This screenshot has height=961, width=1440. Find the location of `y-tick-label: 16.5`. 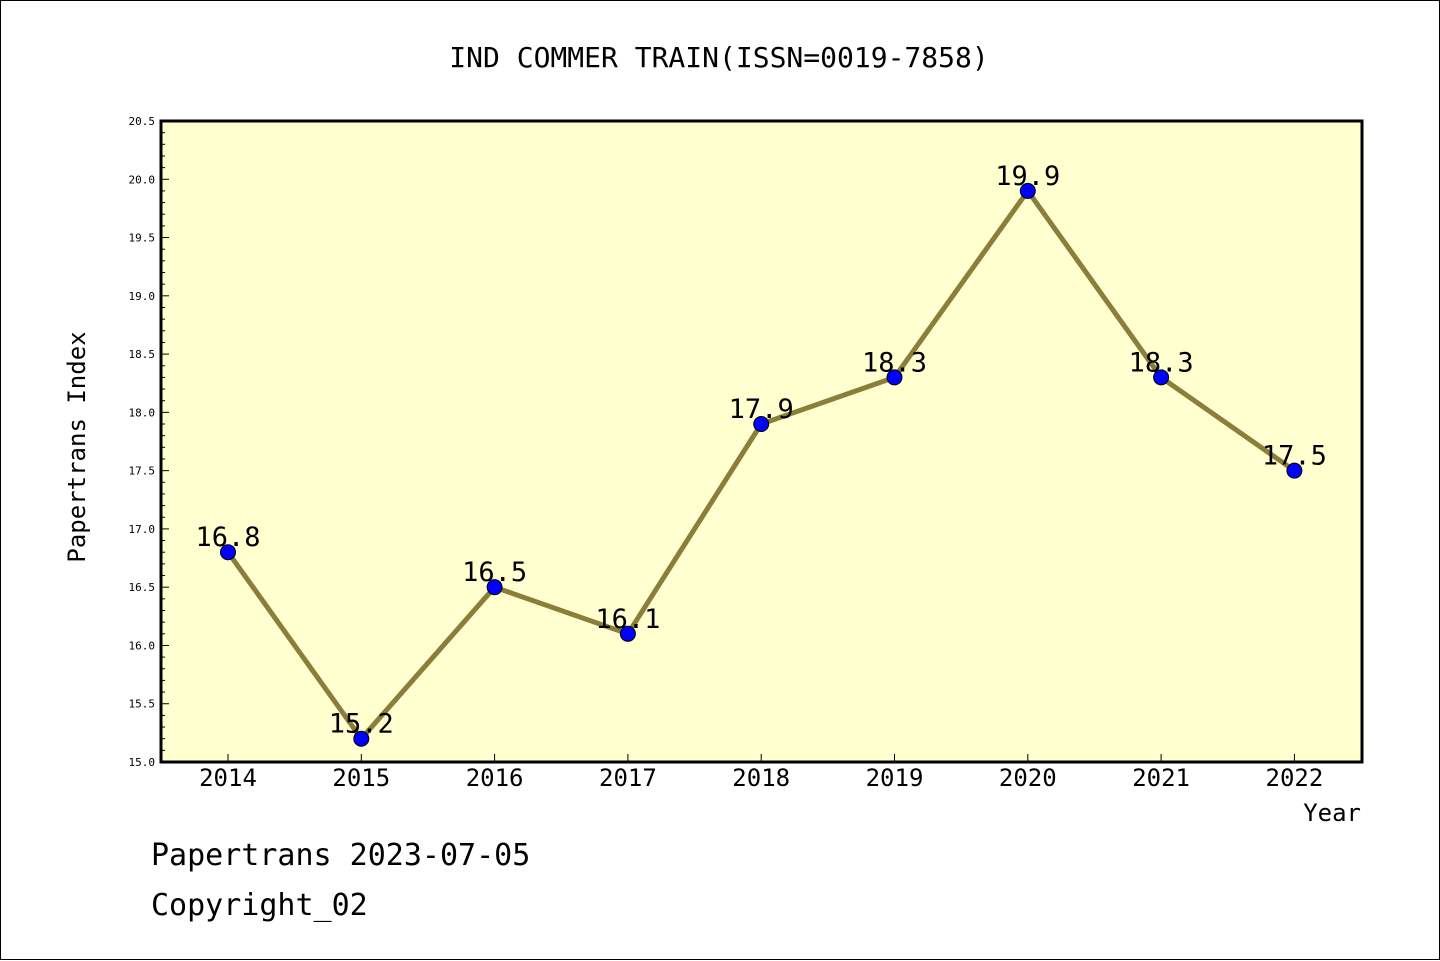

y-tick-label: 16.5 is located at coordinates (142, 587).